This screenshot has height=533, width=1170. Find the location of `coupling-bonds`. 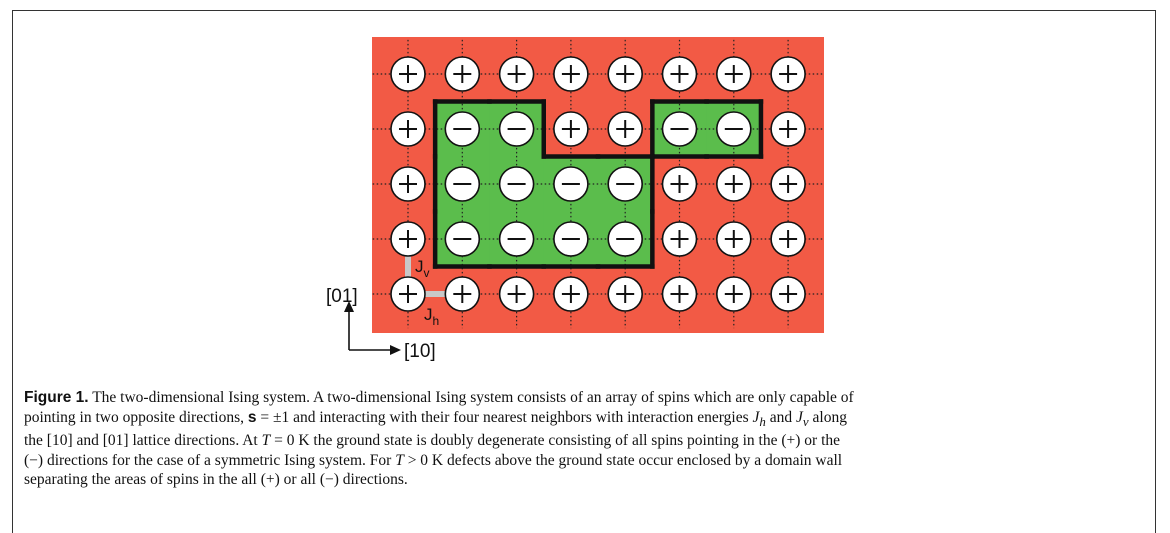

coupling-bonds is located at coordinates (425, 276).